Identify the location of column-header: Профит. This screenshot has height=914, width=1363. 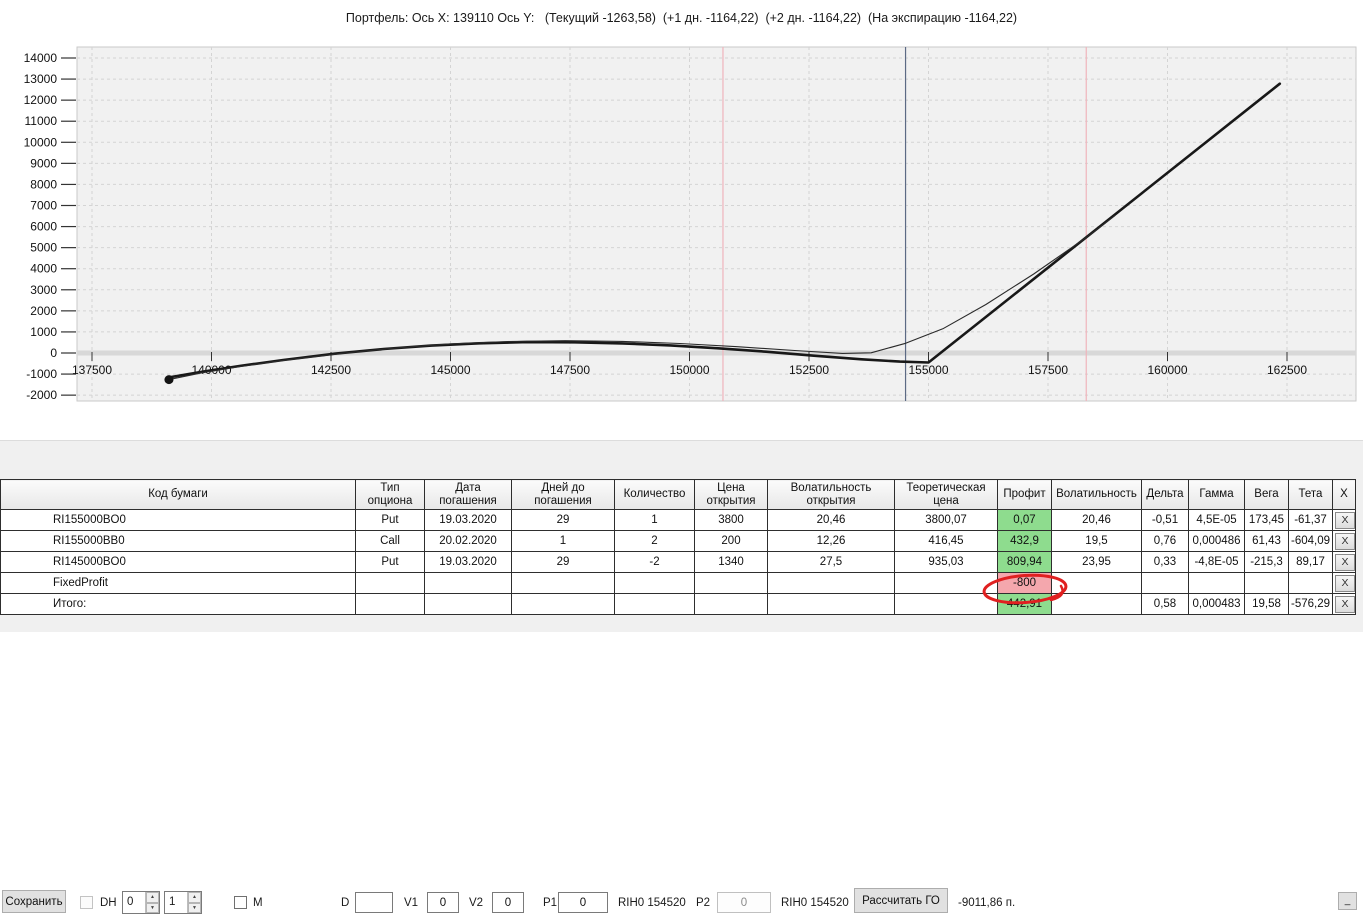
(1024, 494).